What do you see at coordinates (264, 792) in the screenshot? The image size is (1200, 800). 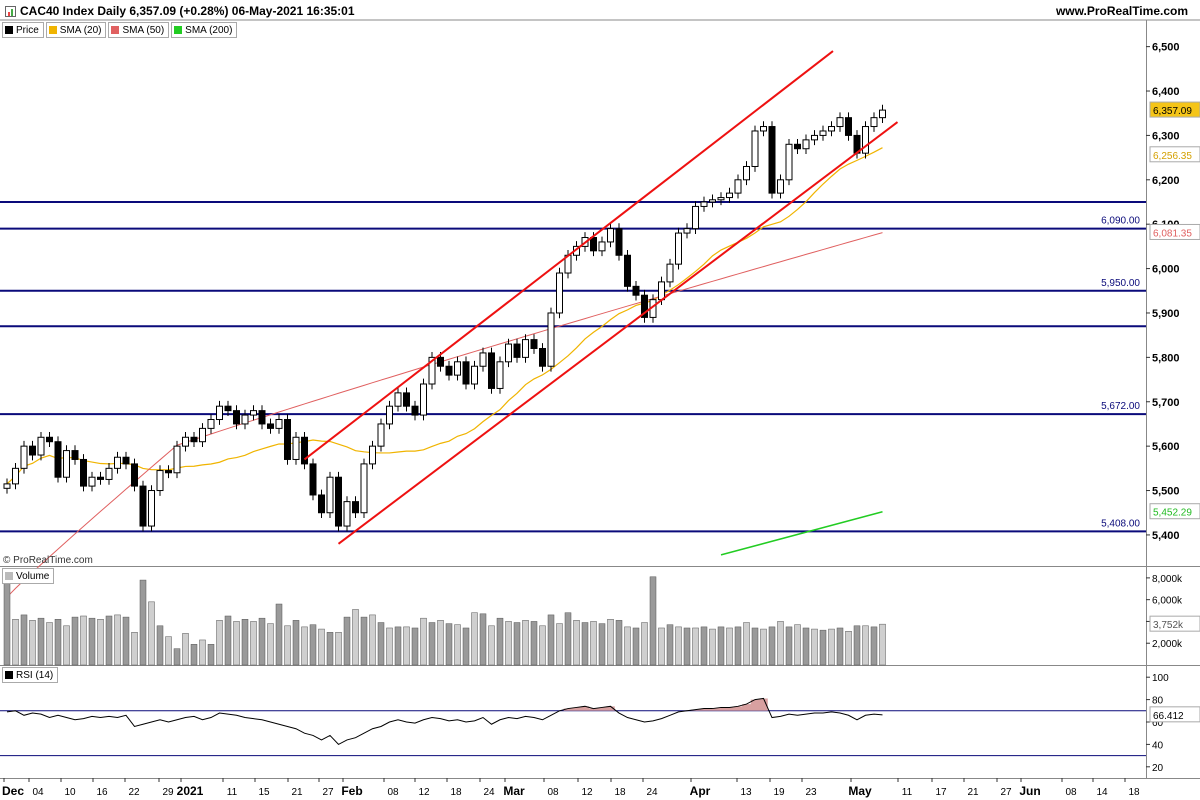 I see `x-tick-label: 15` at bounding box center [264, 792].